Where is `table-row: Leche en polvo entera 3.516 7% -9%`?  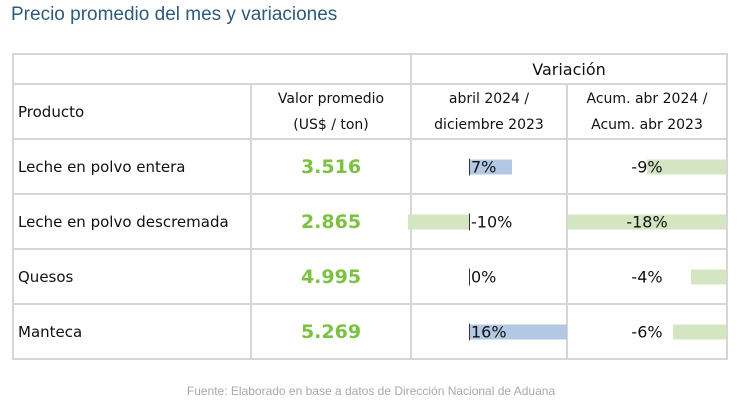 table-row: Leche en polvo entera 3.516 7% -9% is located at coordinates (370, 166).